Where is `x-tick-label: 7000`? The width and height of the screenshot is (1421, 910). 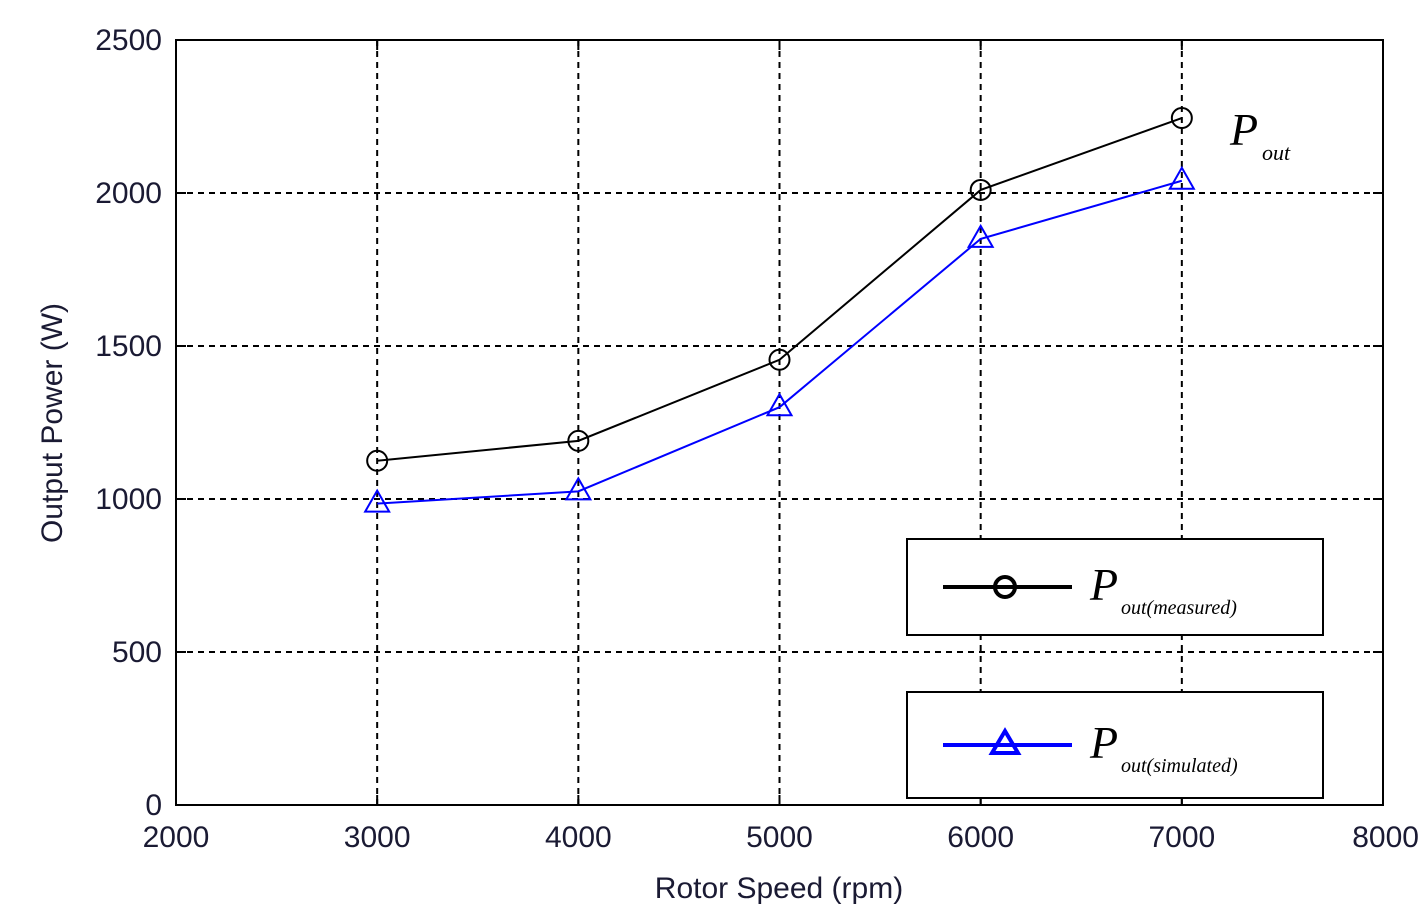
x-tick-label: 7000 is located at coordinates (1181, 837).